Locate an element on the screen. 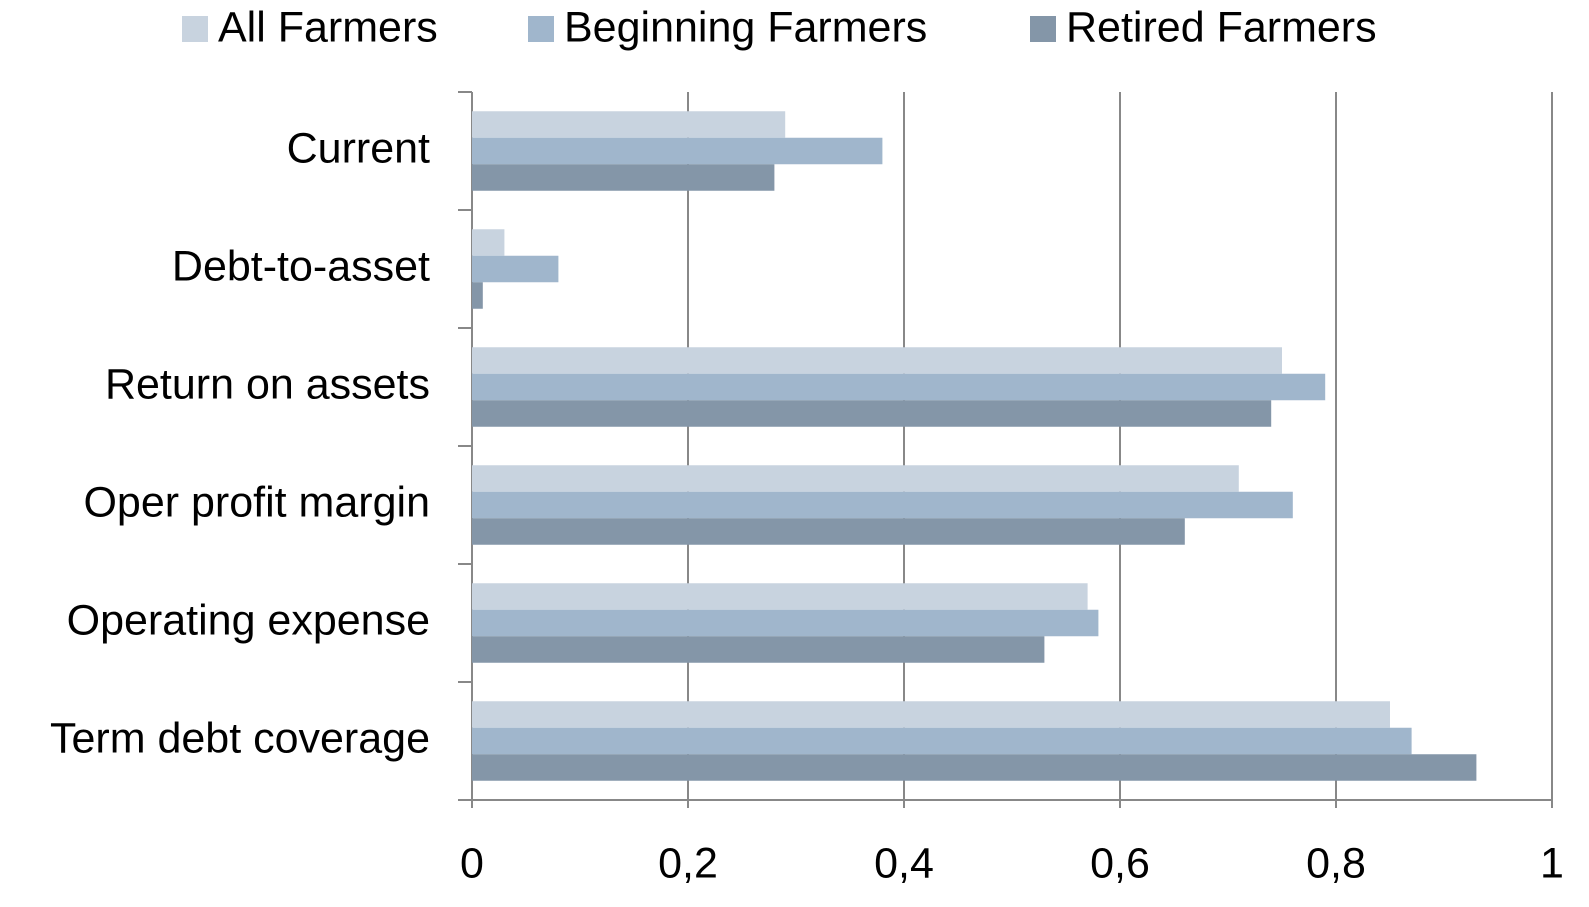  x-tick-label: 0 is located at coordinates (472, 863).